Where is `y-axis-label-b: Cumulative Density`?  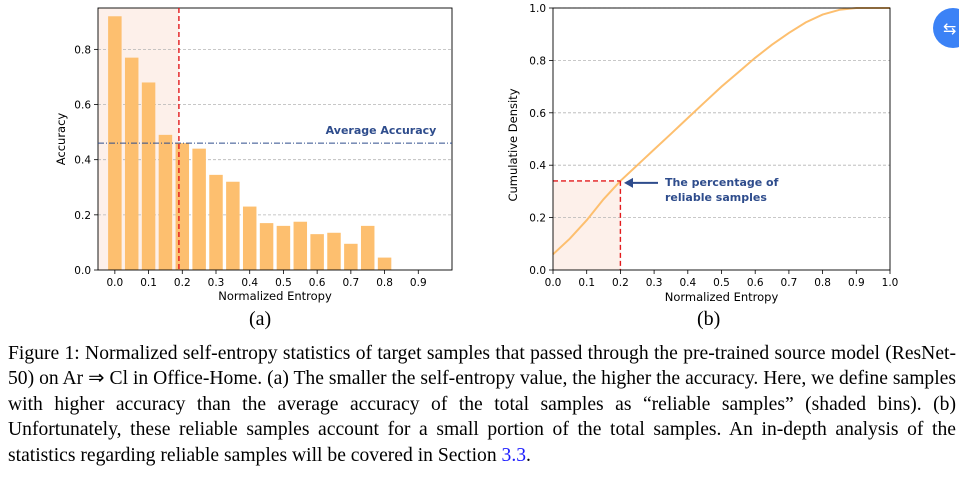
y-axis-label-b: Cumulative Density is located at coordinates (513, 144).